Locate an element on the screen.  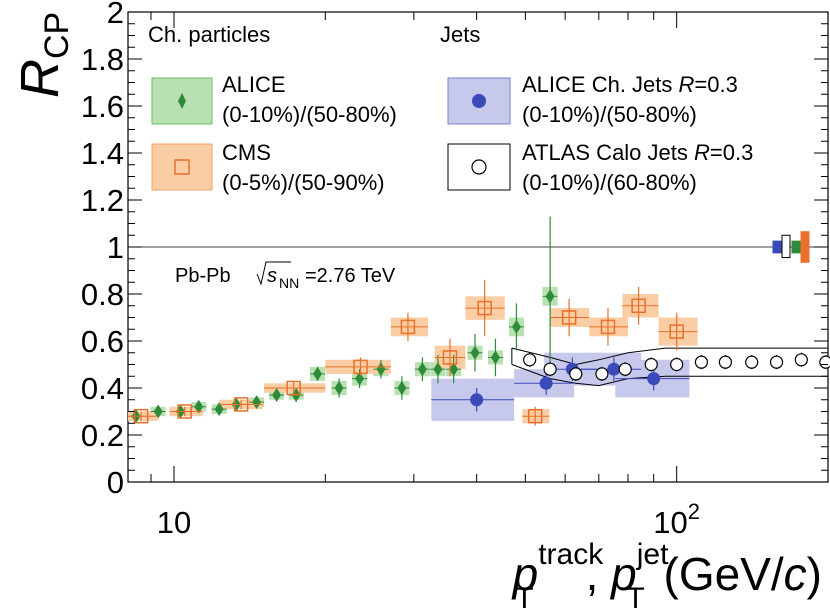
x-tick-label-exponent: 2 is located at coordinates (694, 511).